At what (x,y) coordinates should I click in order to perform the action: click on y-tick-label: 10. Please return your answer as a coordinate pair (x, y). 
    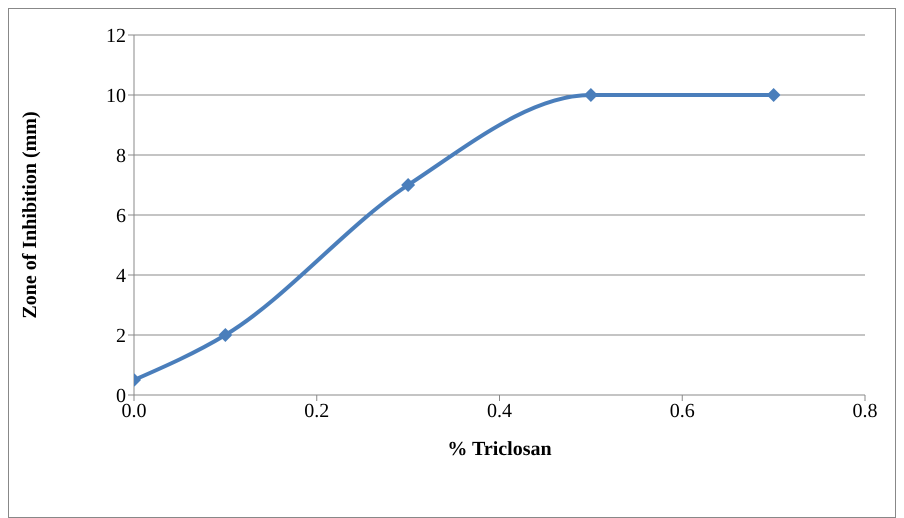
    Looking at the image, I should click on (116, 96).